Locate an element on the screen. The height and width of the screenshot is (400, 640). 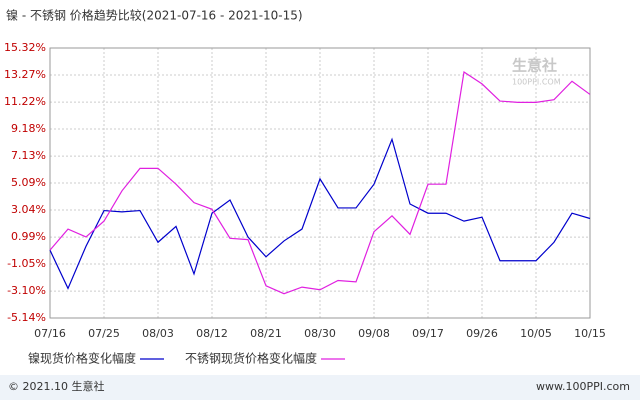
x-tick-label: 09/26 is located at coordinates (482, 333).